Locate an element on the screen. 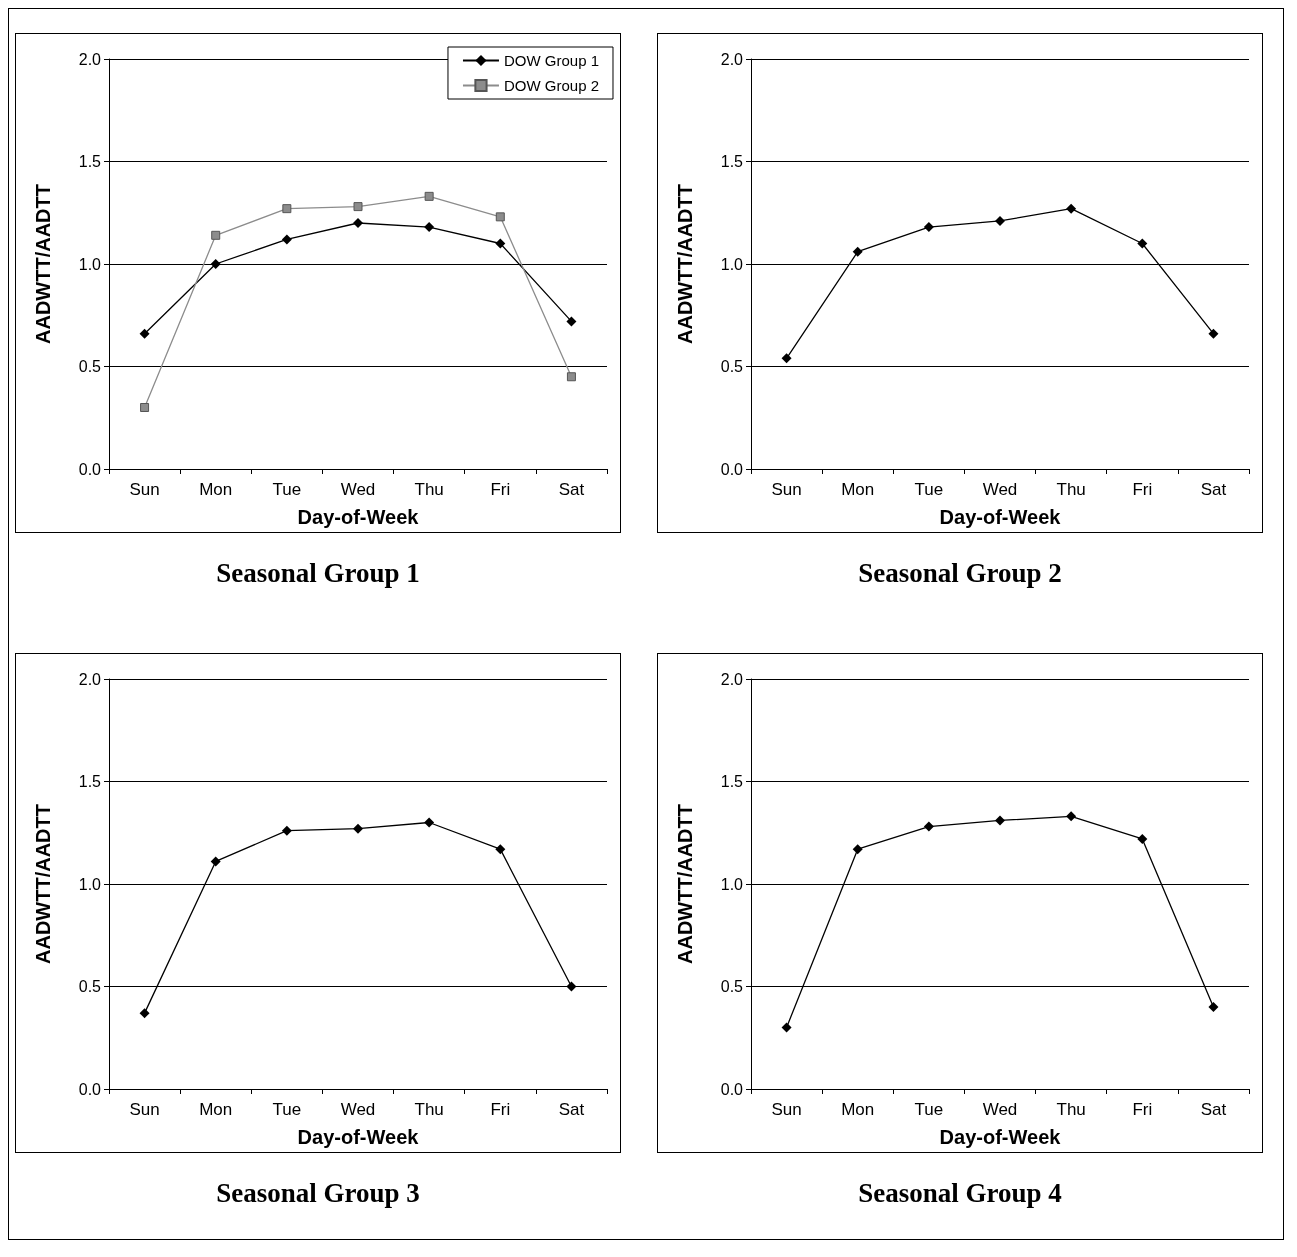 This screenshot has height=1257, width=1297. text: Seasonal Group 2 is located at coordinates (960, 572).